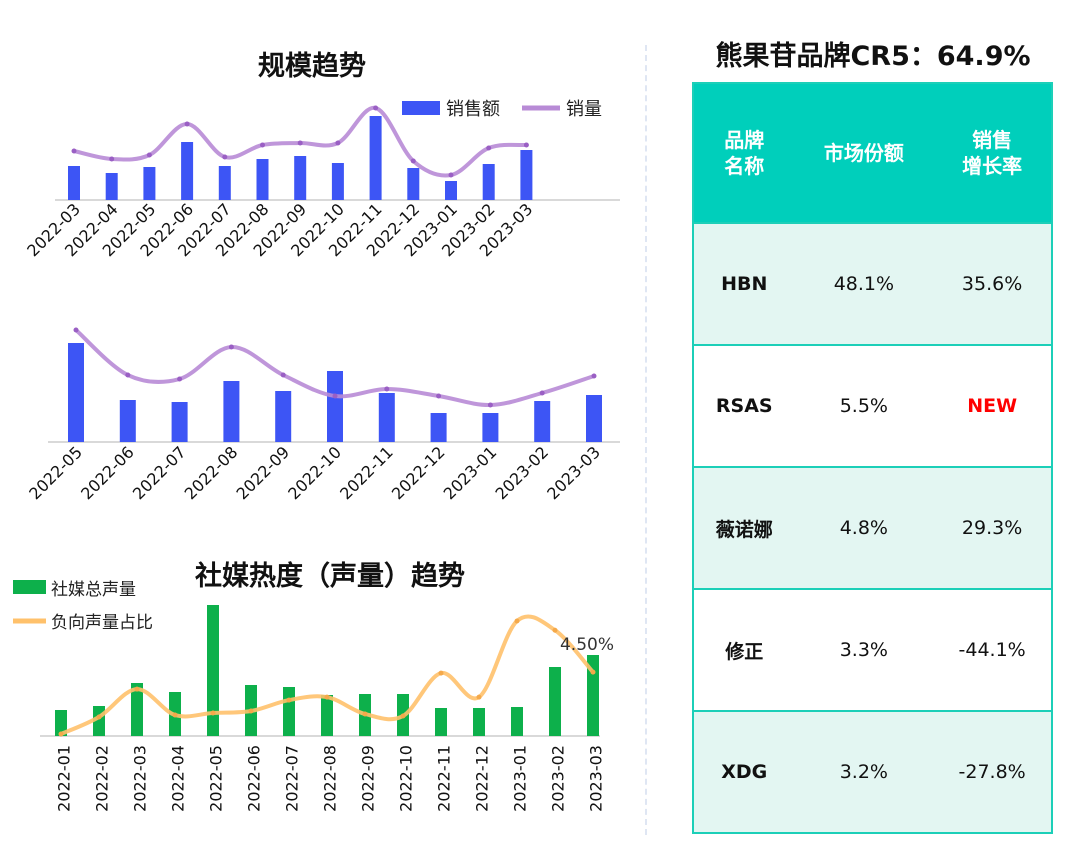  I want to click on table-row: RSAS 5.5% NEW, so click(872, 405).